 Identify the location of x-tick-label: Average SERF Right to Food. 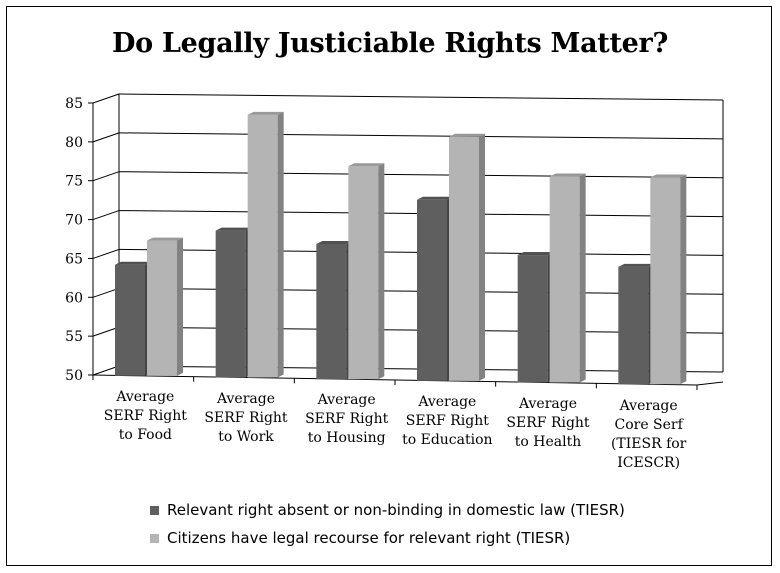
(145, 416).